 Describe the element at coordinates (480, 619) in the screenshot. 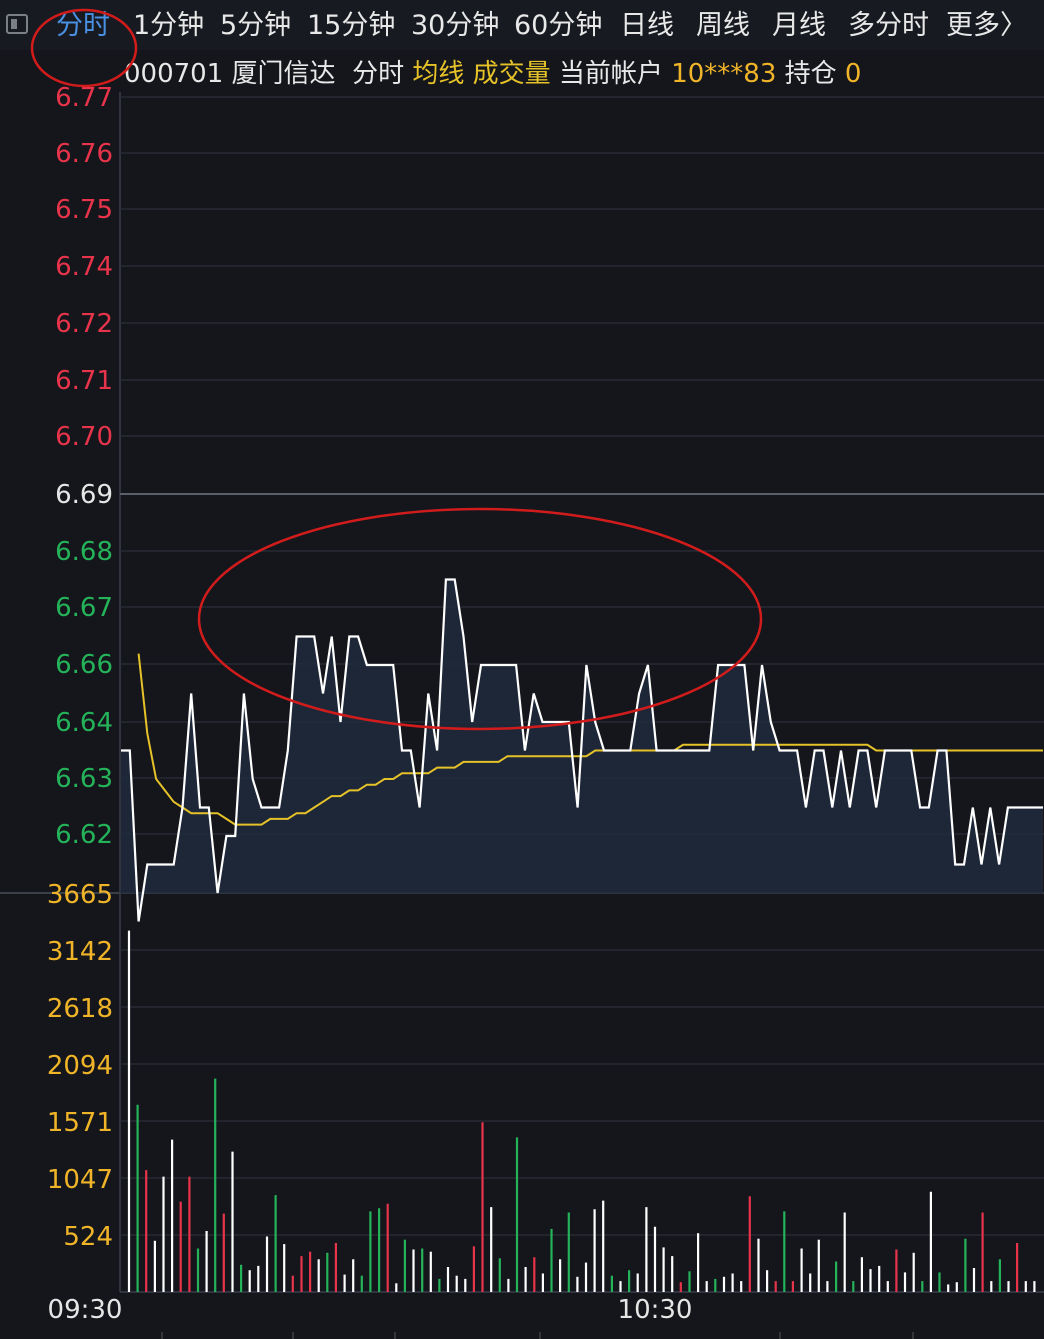

I see `price-highlight-ellipse` at that location.